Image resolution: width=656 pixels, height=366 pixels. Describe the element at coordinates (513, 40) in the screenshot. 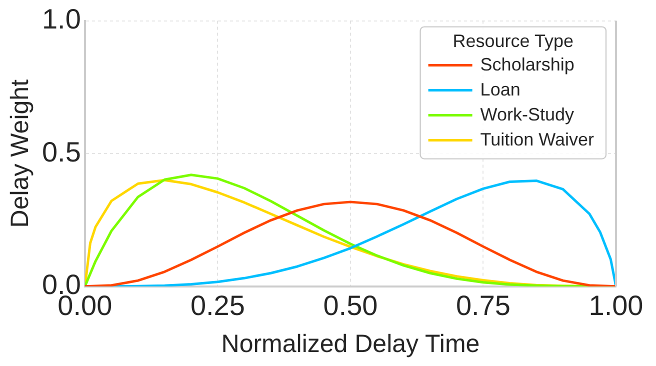

I see `legend-title: Resource Type` at that location.